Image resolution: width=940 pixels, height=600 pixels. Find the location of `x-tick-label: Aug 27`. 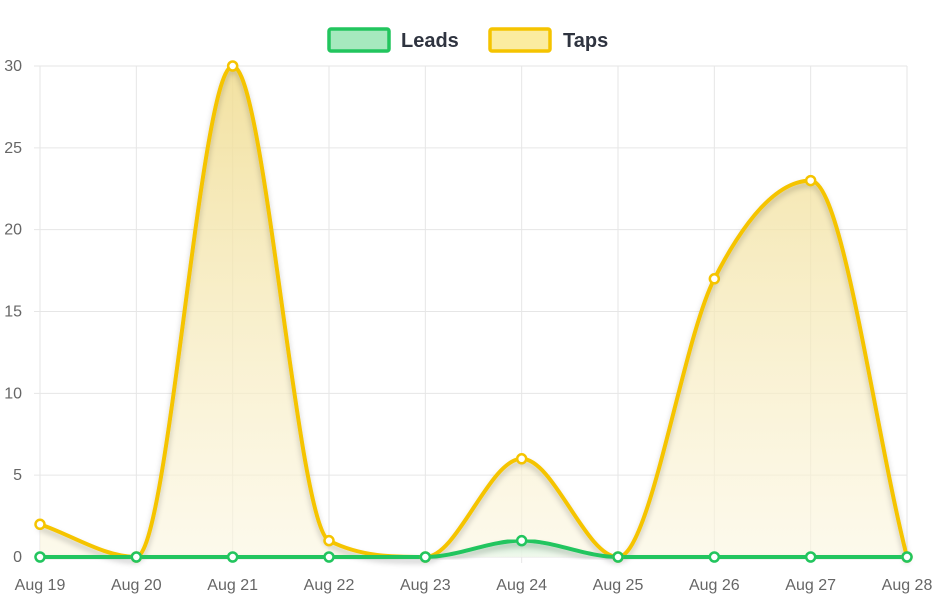

x-tick-label: Aug 27 is located at coordinates (810, 585).